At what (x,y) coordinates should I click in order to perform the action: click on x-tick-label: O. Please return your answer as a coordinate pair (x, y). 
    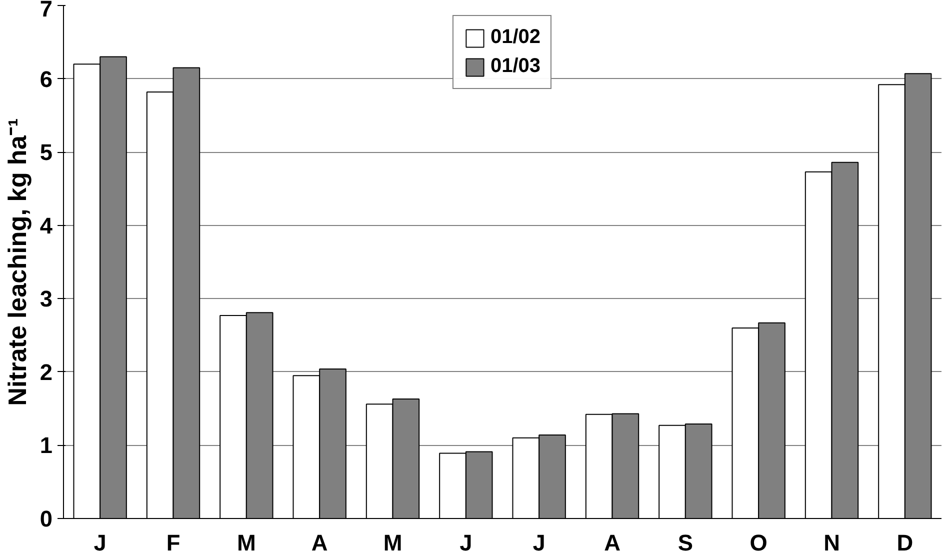
    Looking at the image, I should click on (759, 543).